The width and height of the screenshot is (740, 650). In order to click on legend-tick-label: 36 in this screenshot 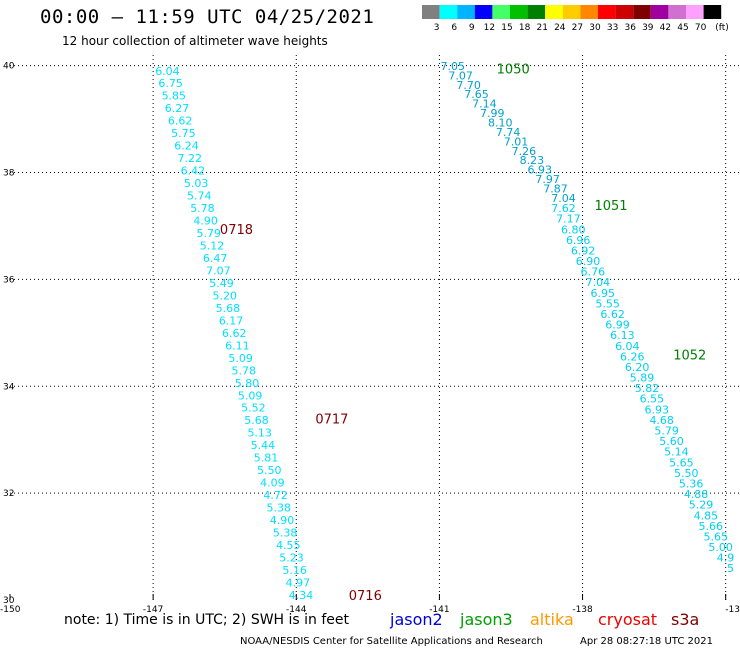, I will do `click(630, 28)`.